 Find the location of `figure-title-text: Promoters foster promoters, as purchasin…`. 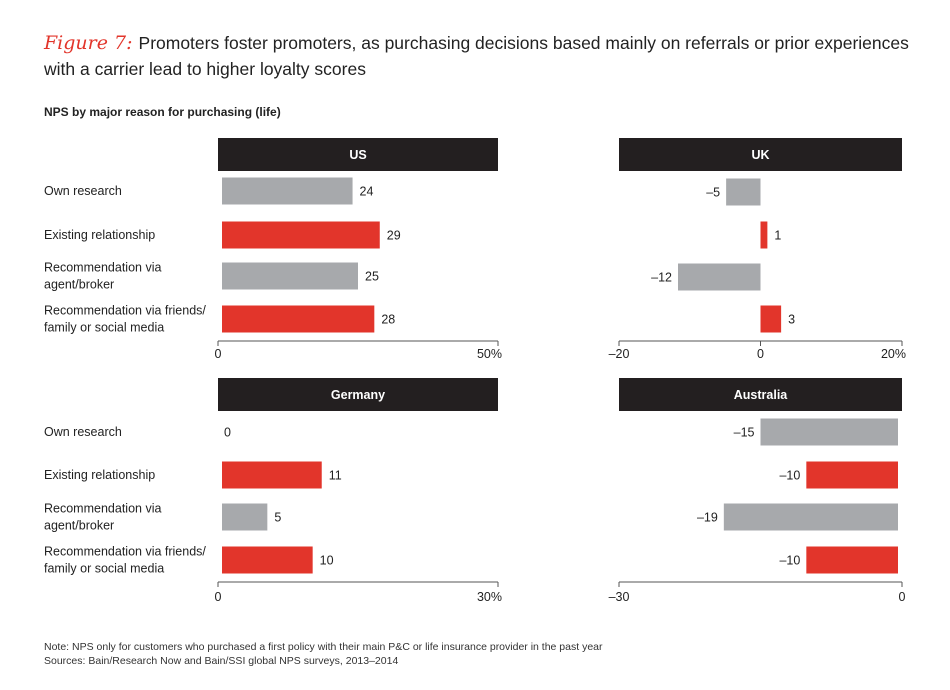

figure-title-text: Promoters foster promoters, as purchasin… is located at coordinates (476, 56).